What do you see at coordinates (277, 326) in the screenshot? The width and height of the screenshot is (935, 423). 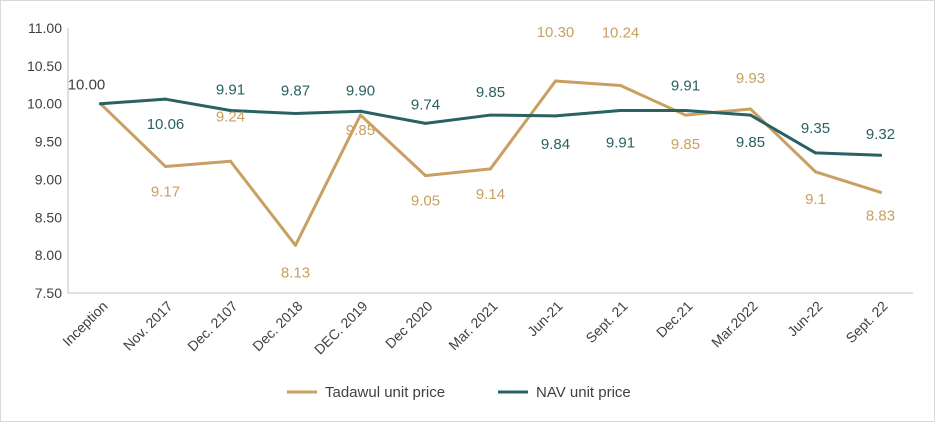 I see `x-tick-label: Dec. 2018` at bounding box center [277, 326].